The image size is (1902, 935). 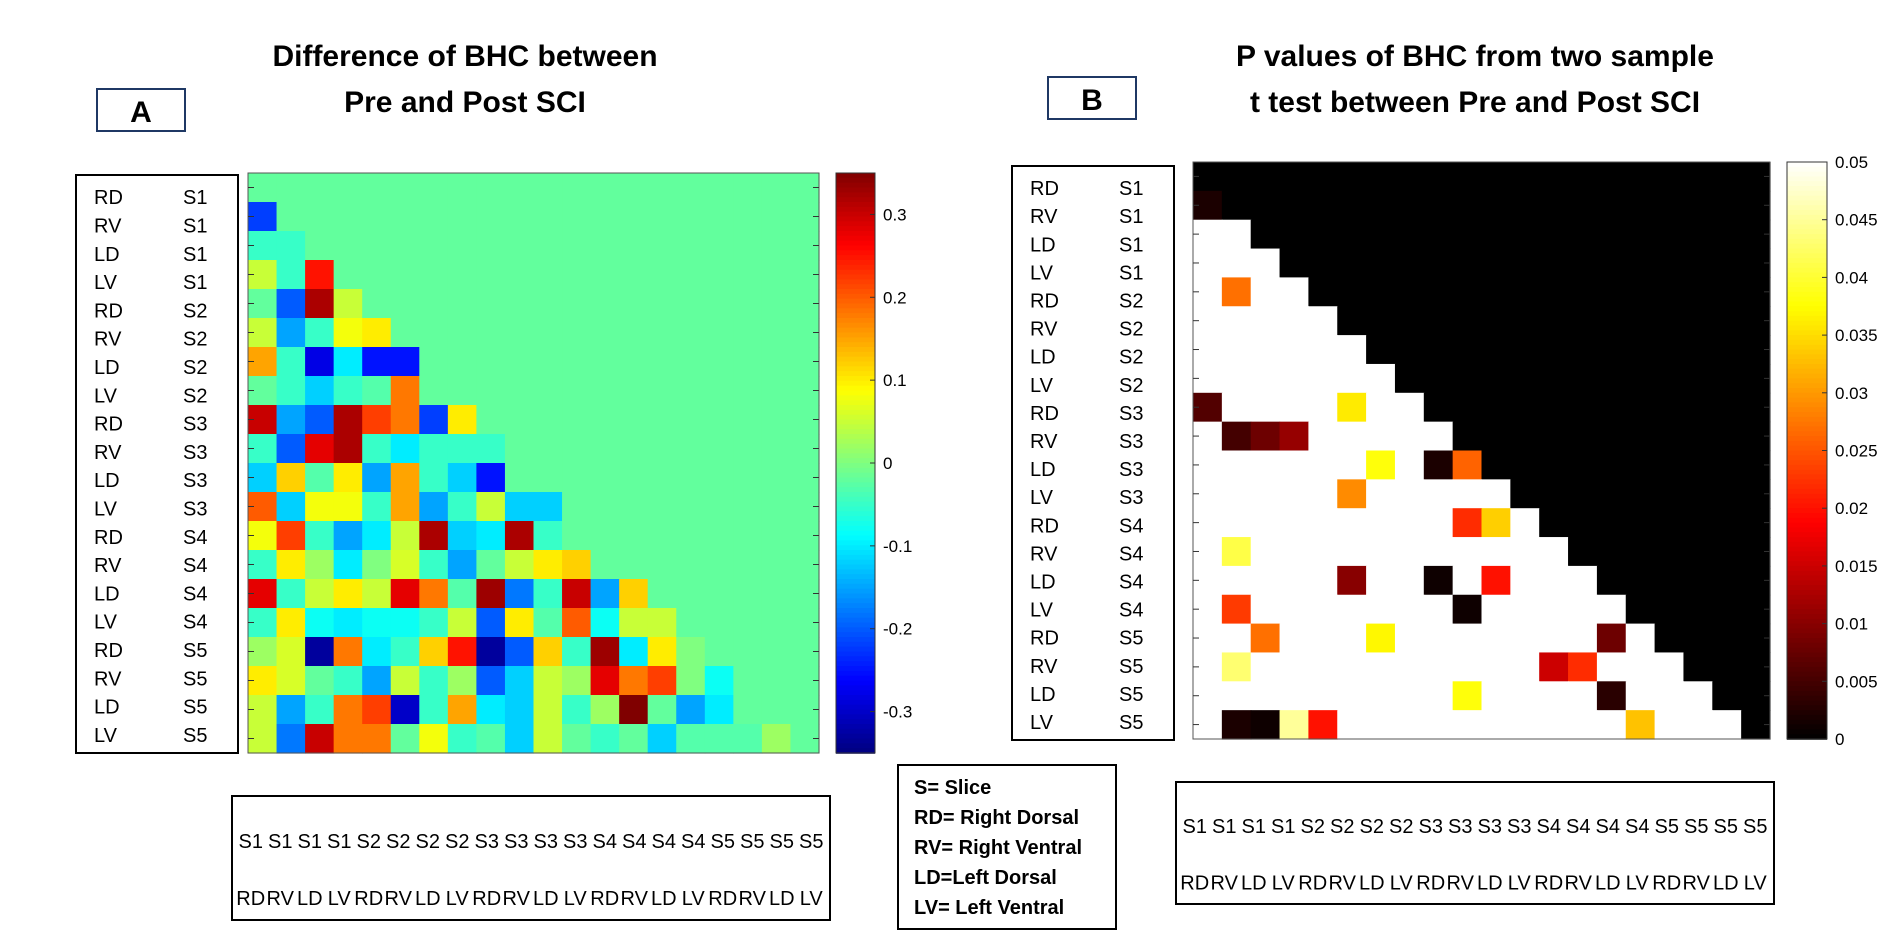 What do you see at coordinates (546, 842) in the screenshot?
I see `col-label-slice: S3` at bounding box center [546, 842].